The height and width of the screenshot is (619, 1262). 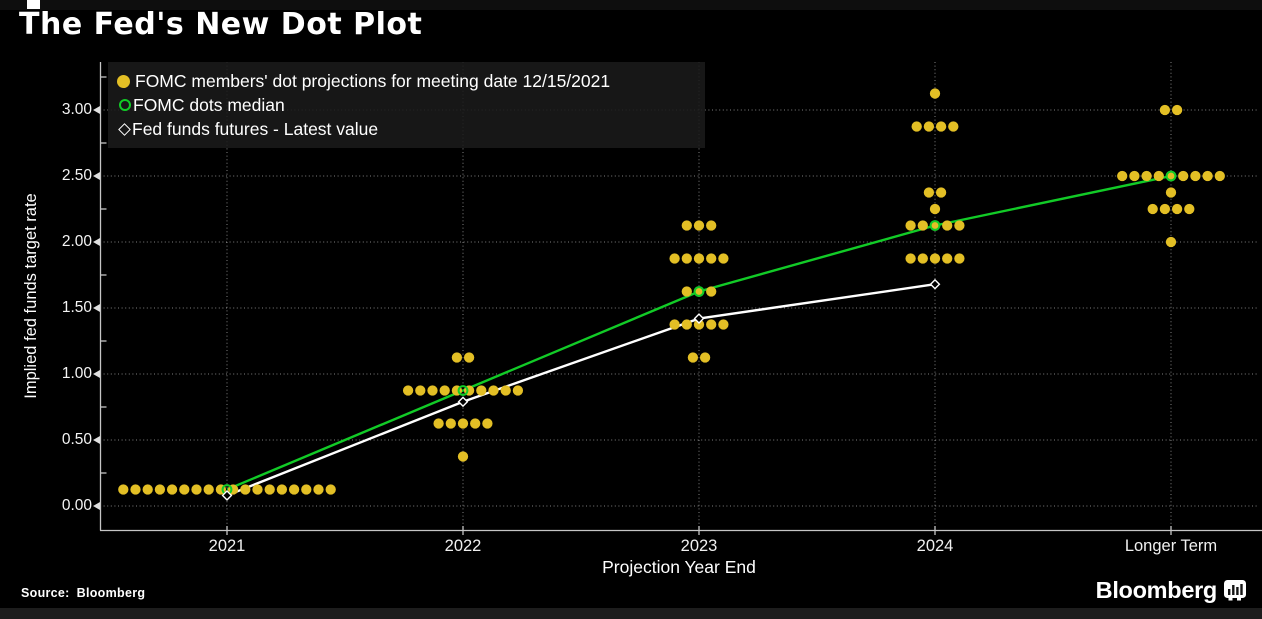 What do you see at coordinates (54, 176) in the screenshot?
I see `y-tick-label: 2.50` at bounding box center [54, 176].